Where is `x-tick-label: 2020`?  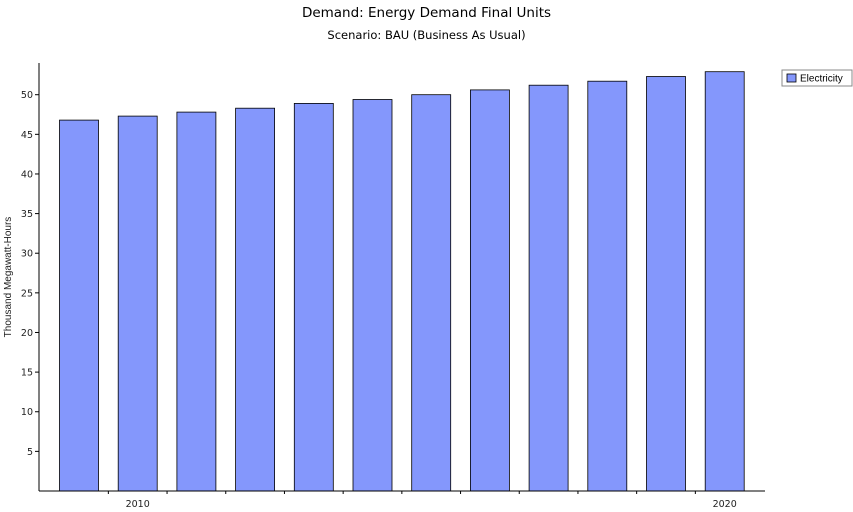
x-tick-label: 2020 is located at coordinates (725, 504).